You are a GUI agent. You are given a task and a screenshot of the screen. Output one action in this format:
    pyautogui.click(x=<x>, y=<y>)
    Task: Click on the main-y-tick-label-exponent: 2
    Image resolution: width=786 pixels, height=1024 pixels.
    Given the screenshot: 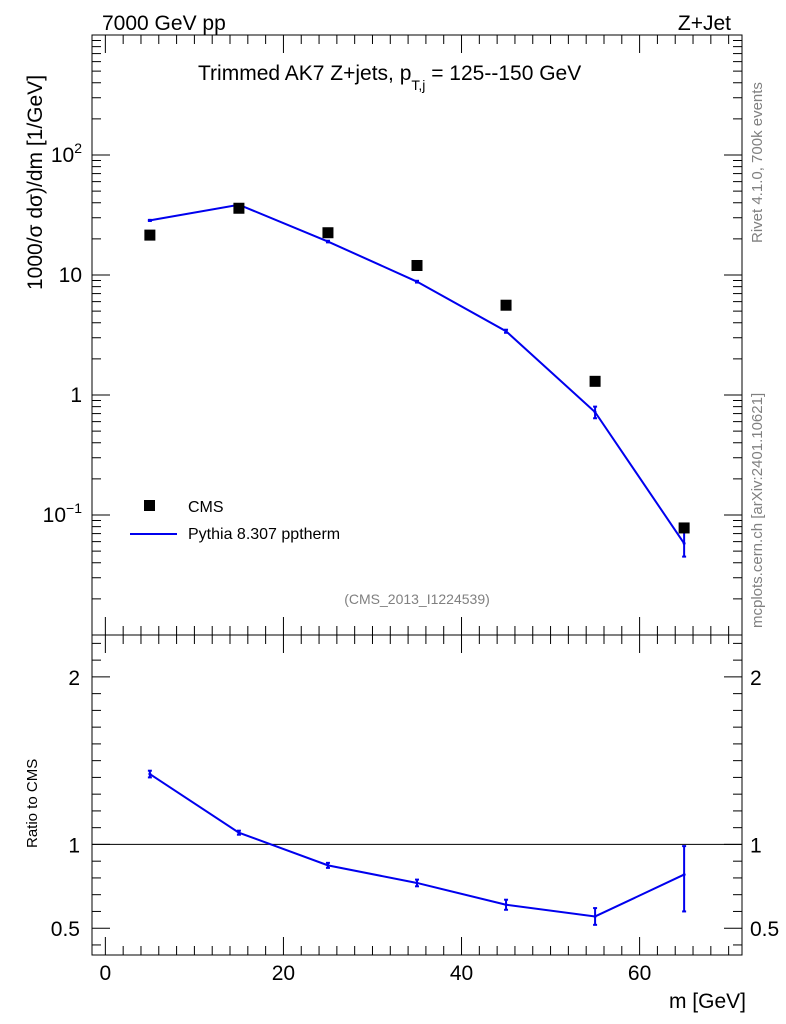 What is the action you would take?
    pyautogui.click(x=78, y=148)
    